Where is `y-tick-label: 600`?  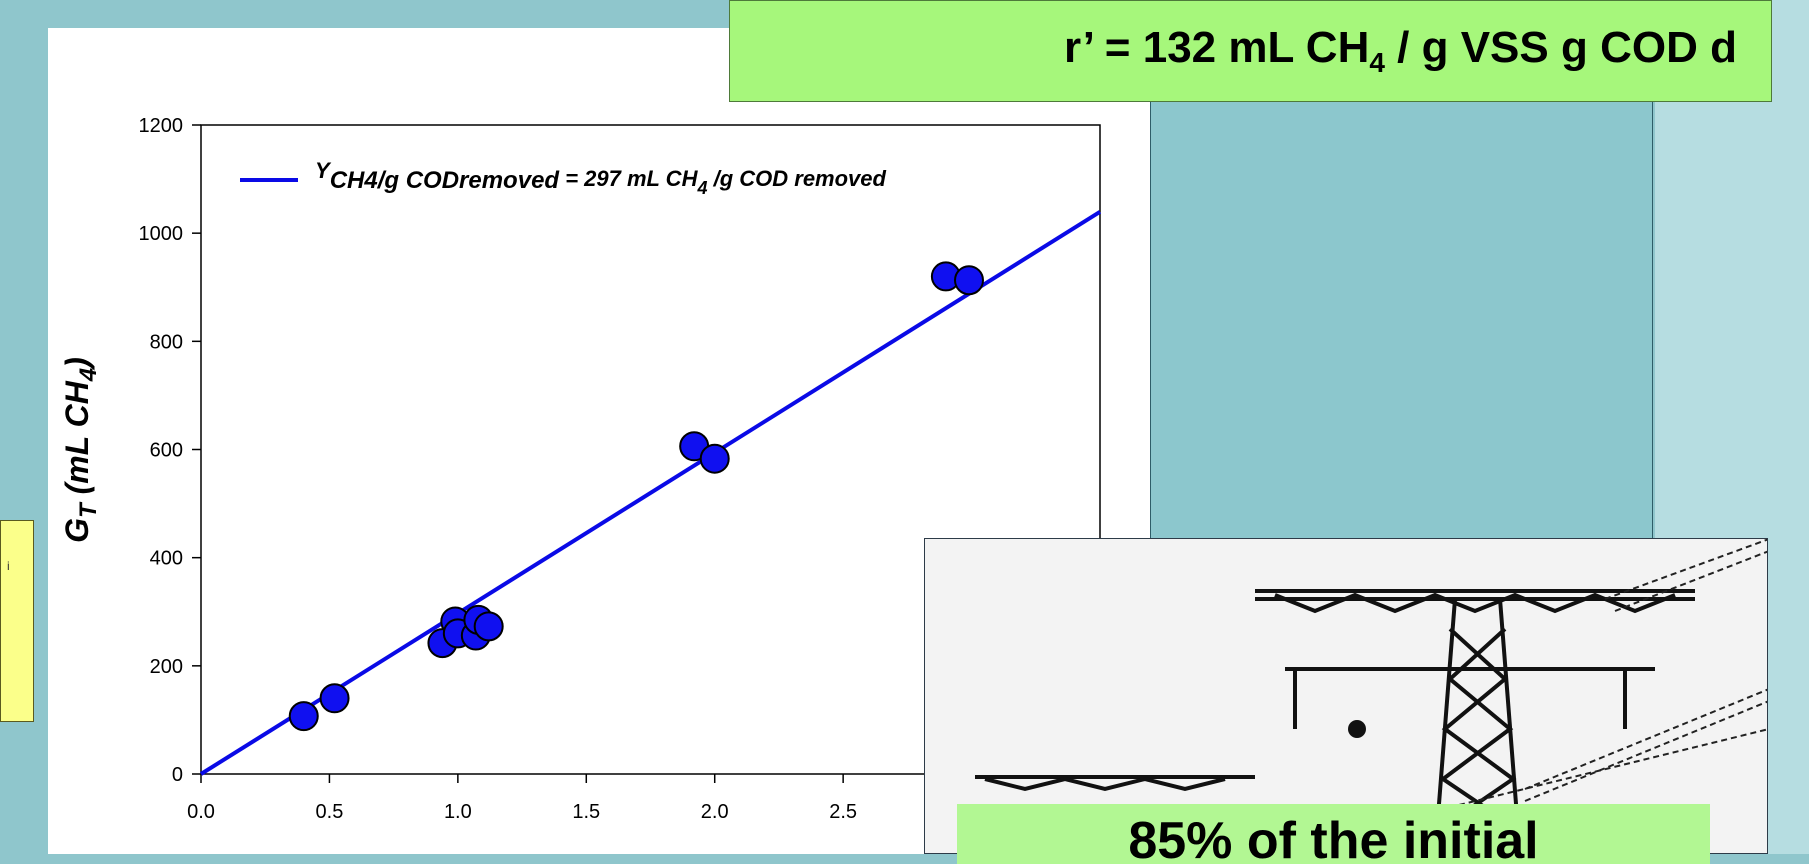 y-tick-label: 600 is located at coordinates (166, 451).